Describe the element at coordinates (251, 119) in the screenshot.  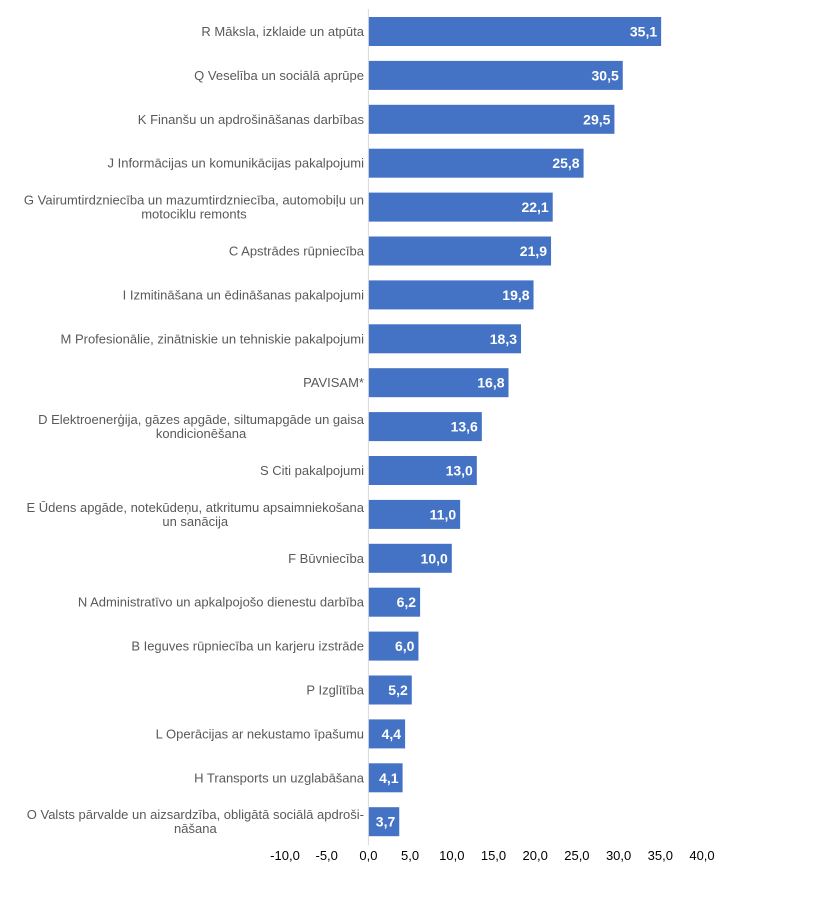
I see `category-label: K Finanšu un apdrošināšanas darbības` at that location.